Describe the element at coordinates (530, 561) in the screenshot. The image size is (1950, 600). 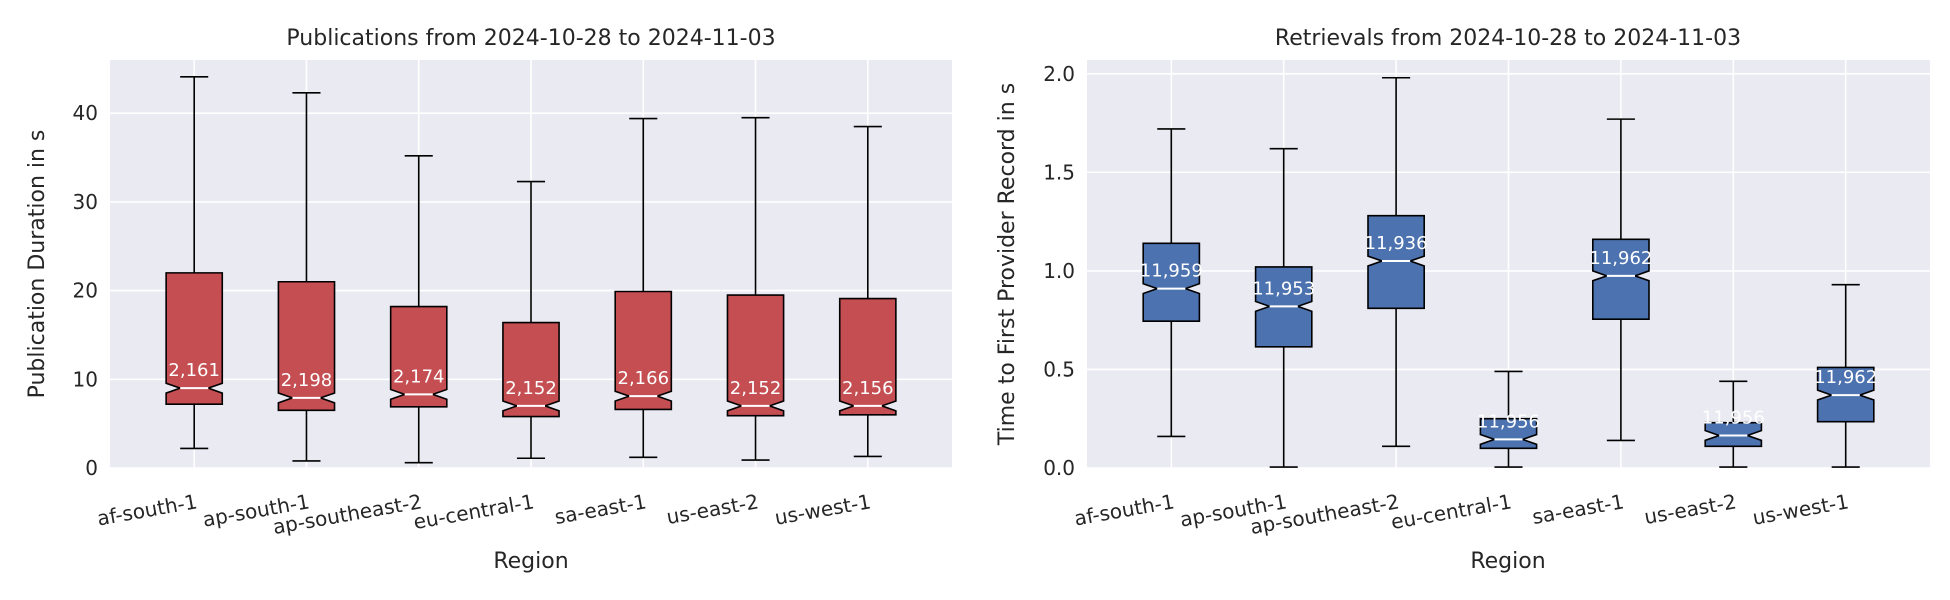
I see `publications-x-axis-label: Region` at that location.